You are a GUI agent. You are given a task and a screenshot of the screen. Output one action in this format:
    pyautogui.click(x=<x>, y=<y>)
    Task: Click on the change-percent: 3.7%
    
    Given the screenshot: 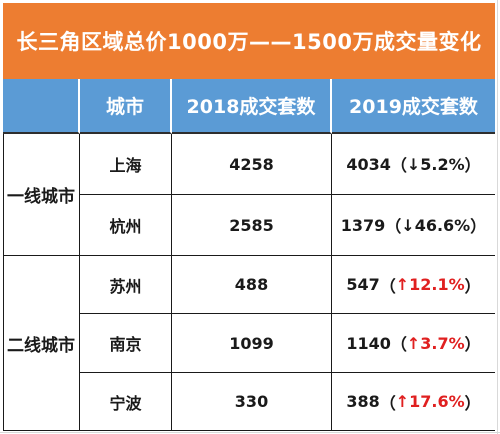 What is the action you would take?
    pyautogui.click(x=442, y=343)
    